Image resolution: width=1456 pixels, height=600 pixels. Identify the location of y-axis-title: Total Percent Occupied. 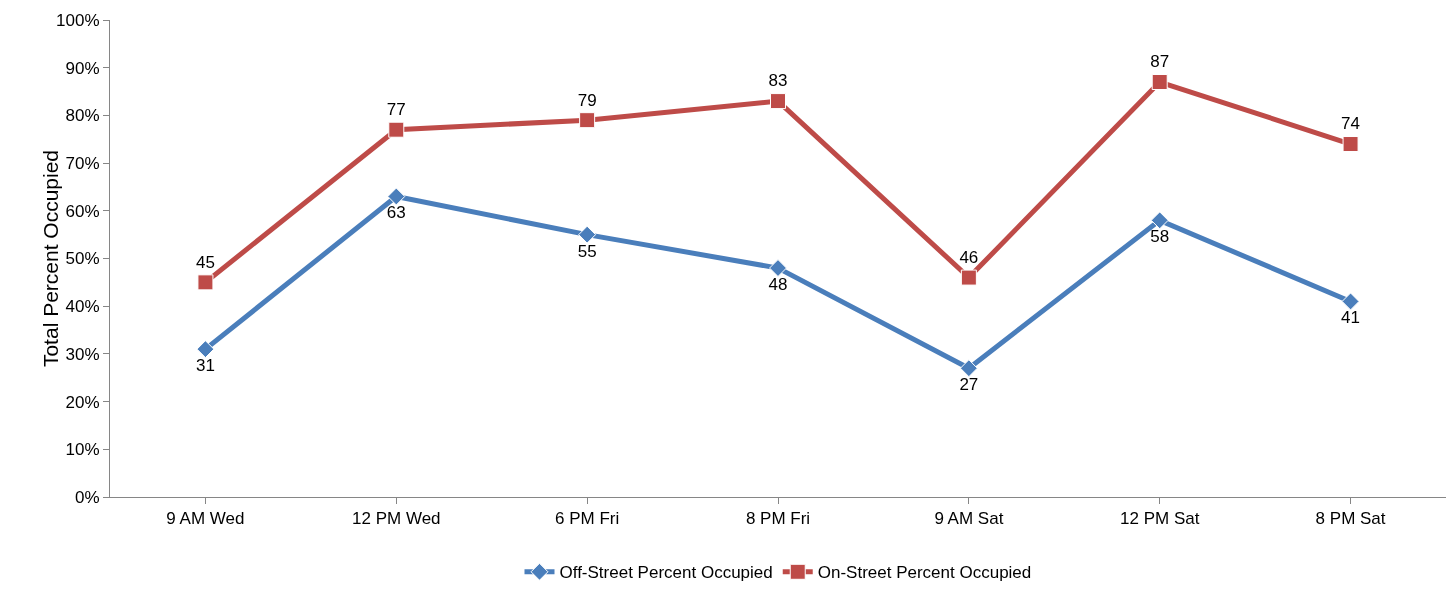
(50, 258).